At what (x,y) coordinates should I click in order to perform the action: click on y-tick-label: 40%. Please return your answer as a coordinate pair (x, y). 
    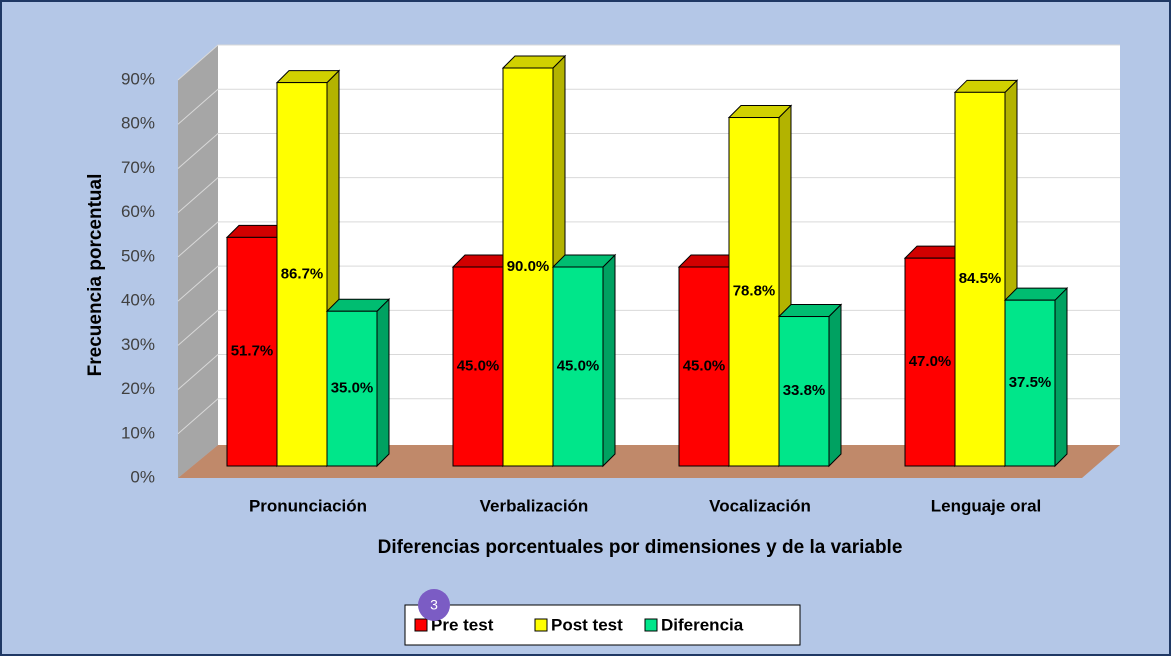
    Looking at the image, I should click on (138, 300).